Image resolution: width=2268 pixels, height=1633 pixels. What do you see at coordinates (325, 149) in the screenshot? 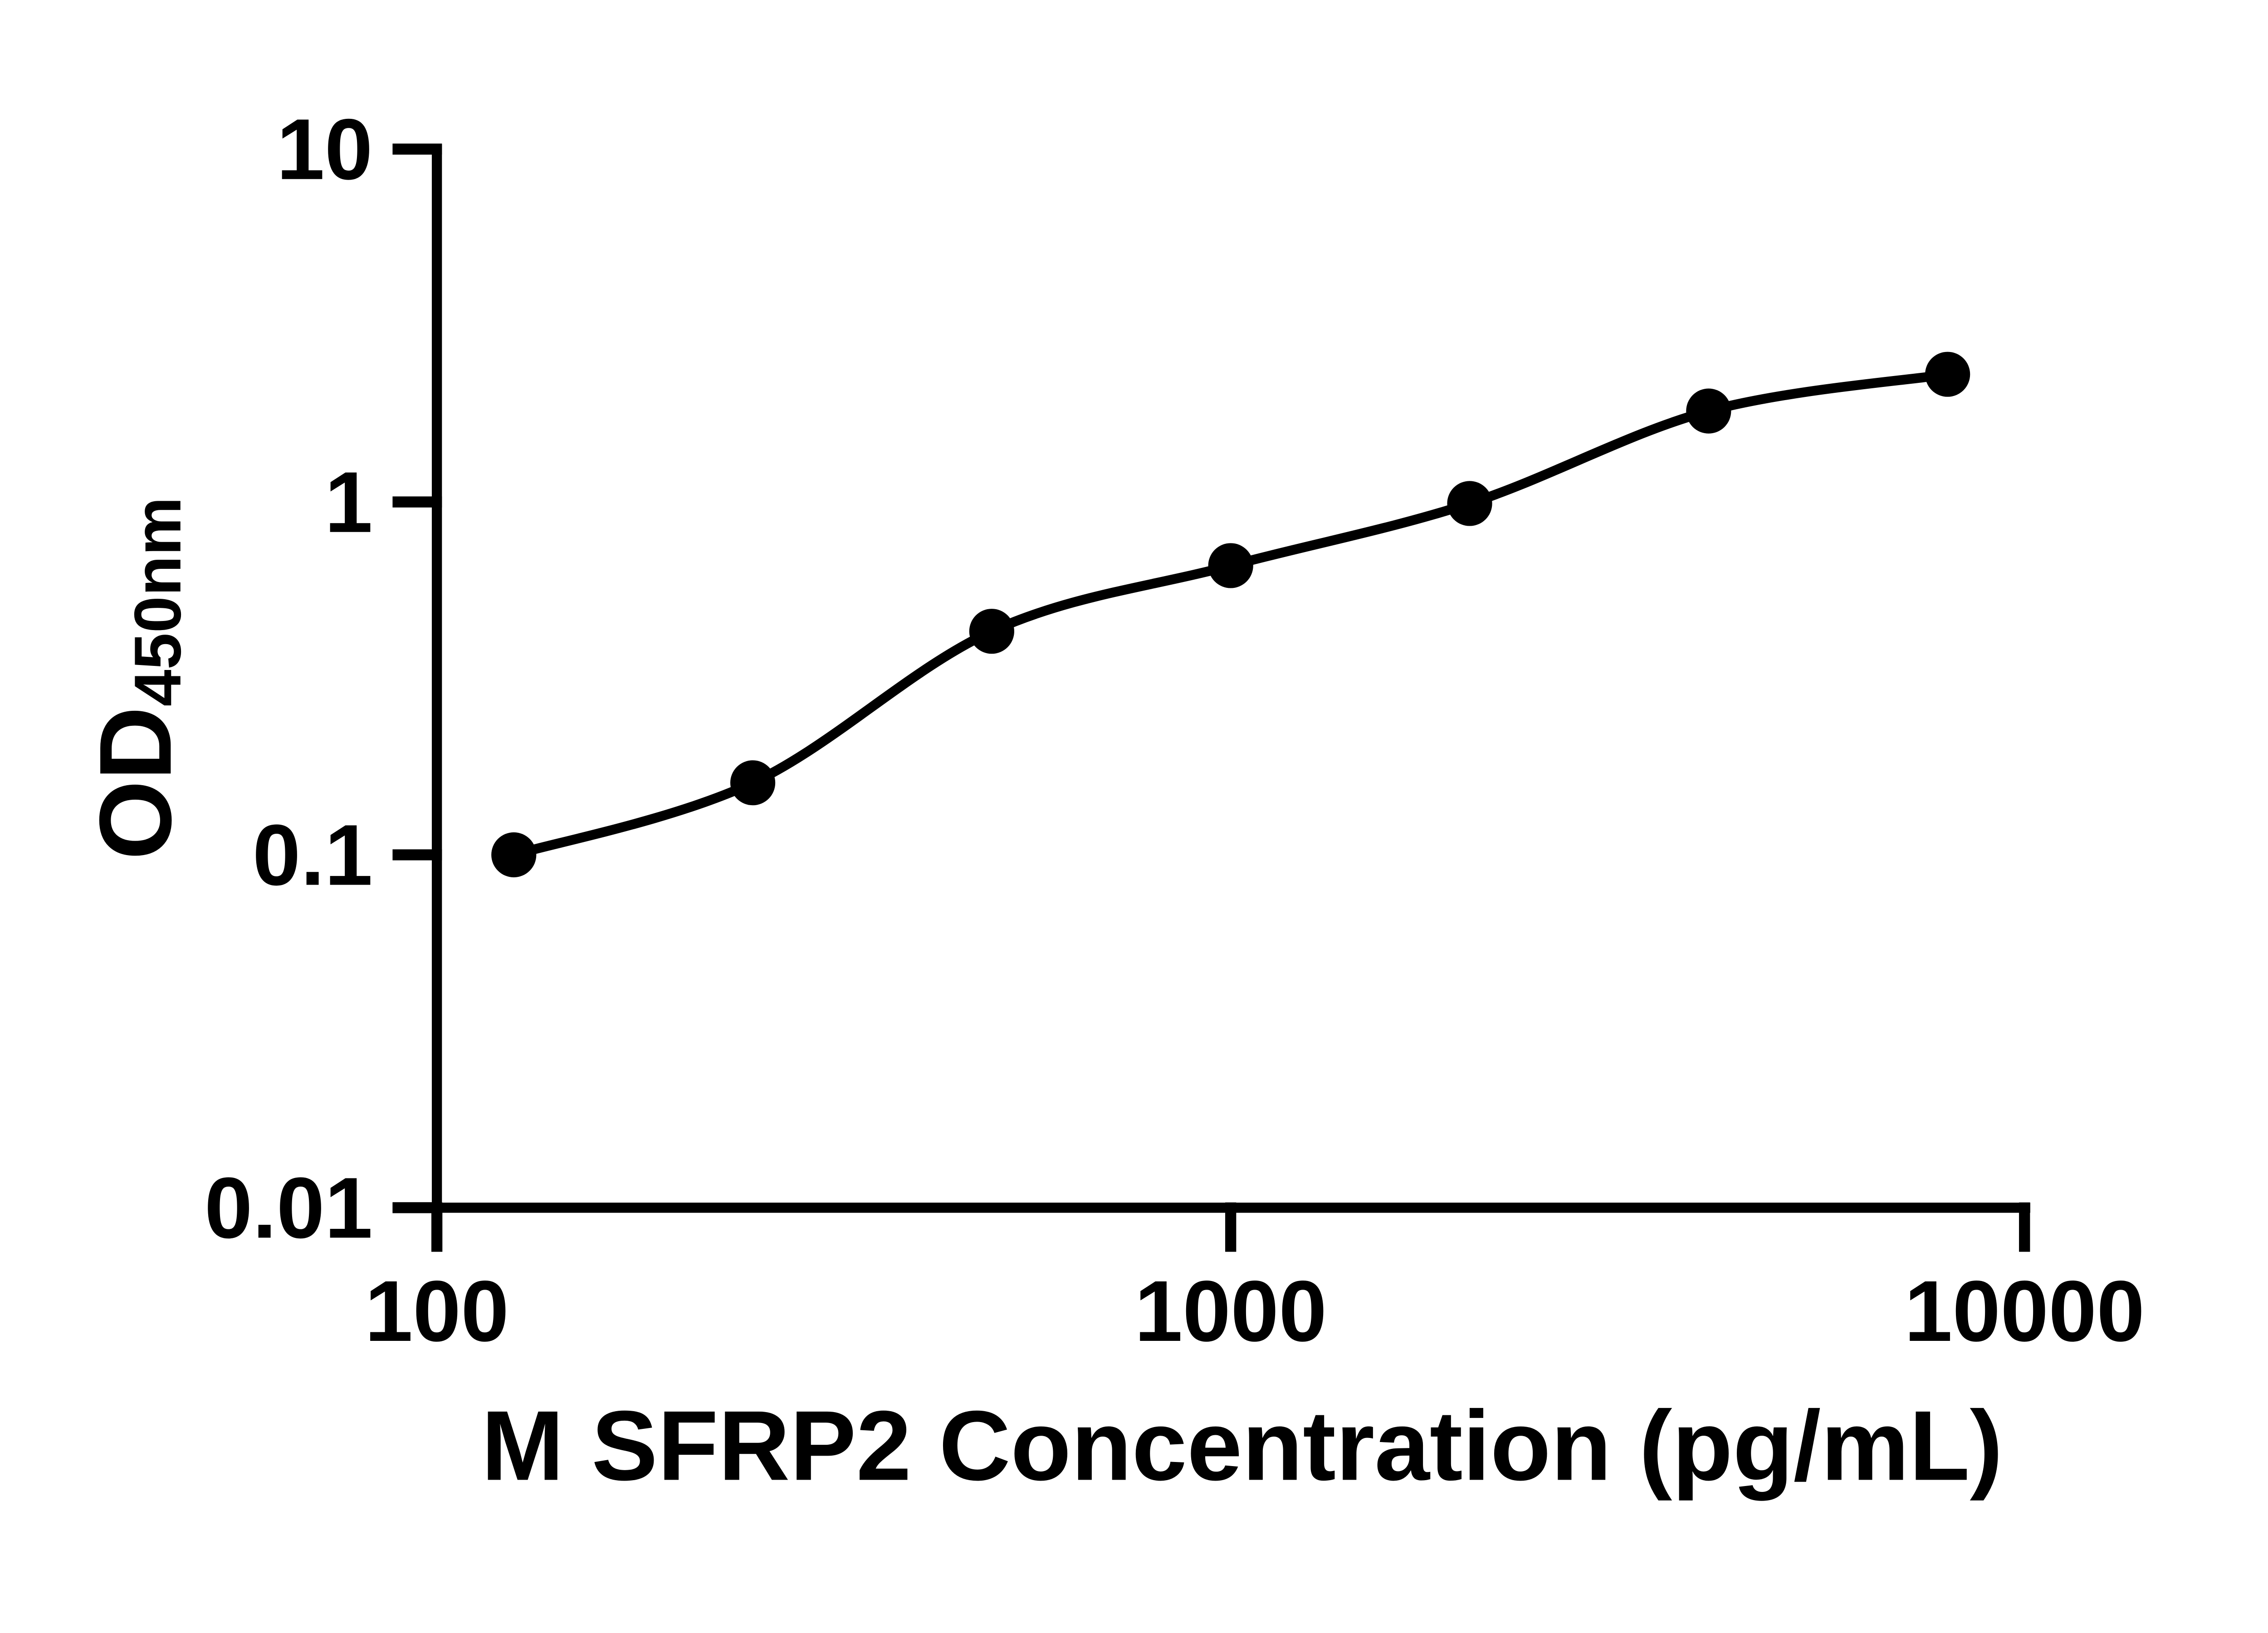
I see `y-tick-label: 10` at bounding box center [325, 149].